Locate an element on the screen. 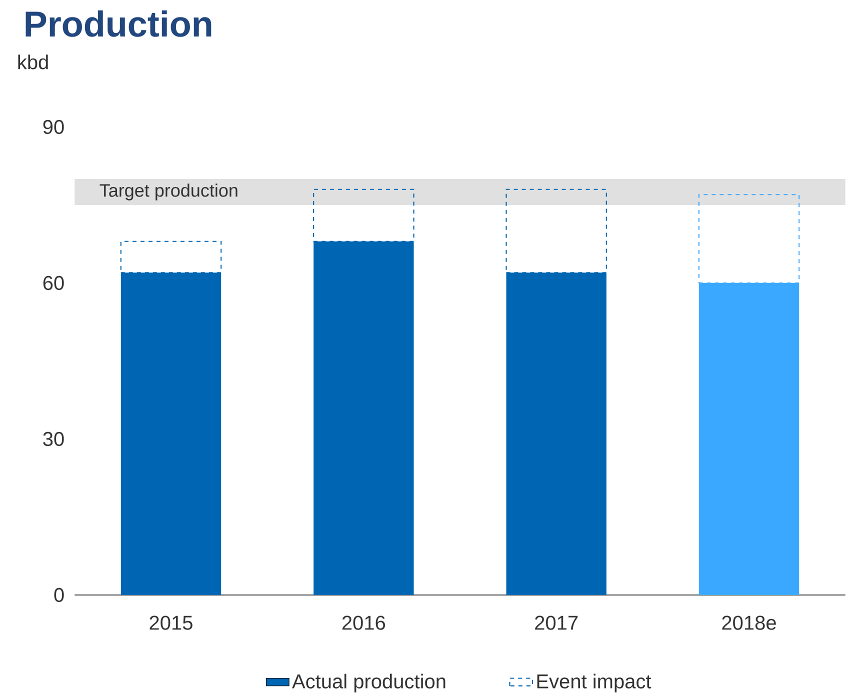 Image resolution: width=846 pixels, height=697 pixels. x-tick-label: 2015 is located at coordinates (171, 623).